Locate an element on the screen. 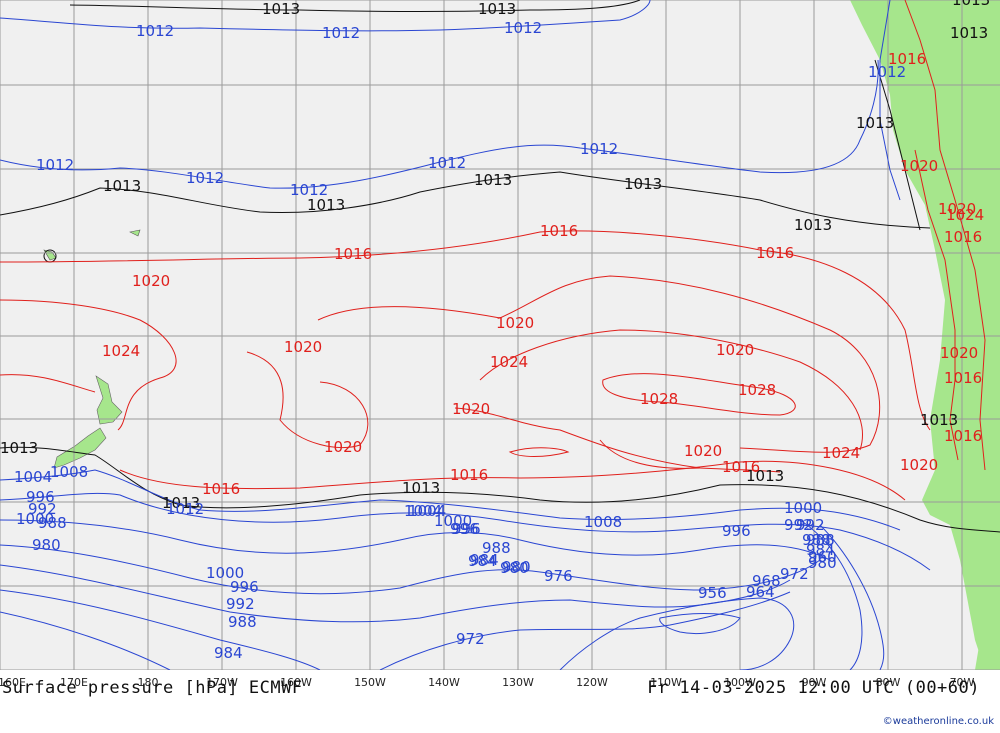 The image size is (1000, 733). isobar-label: 956 is located at coordinates (712, 593).